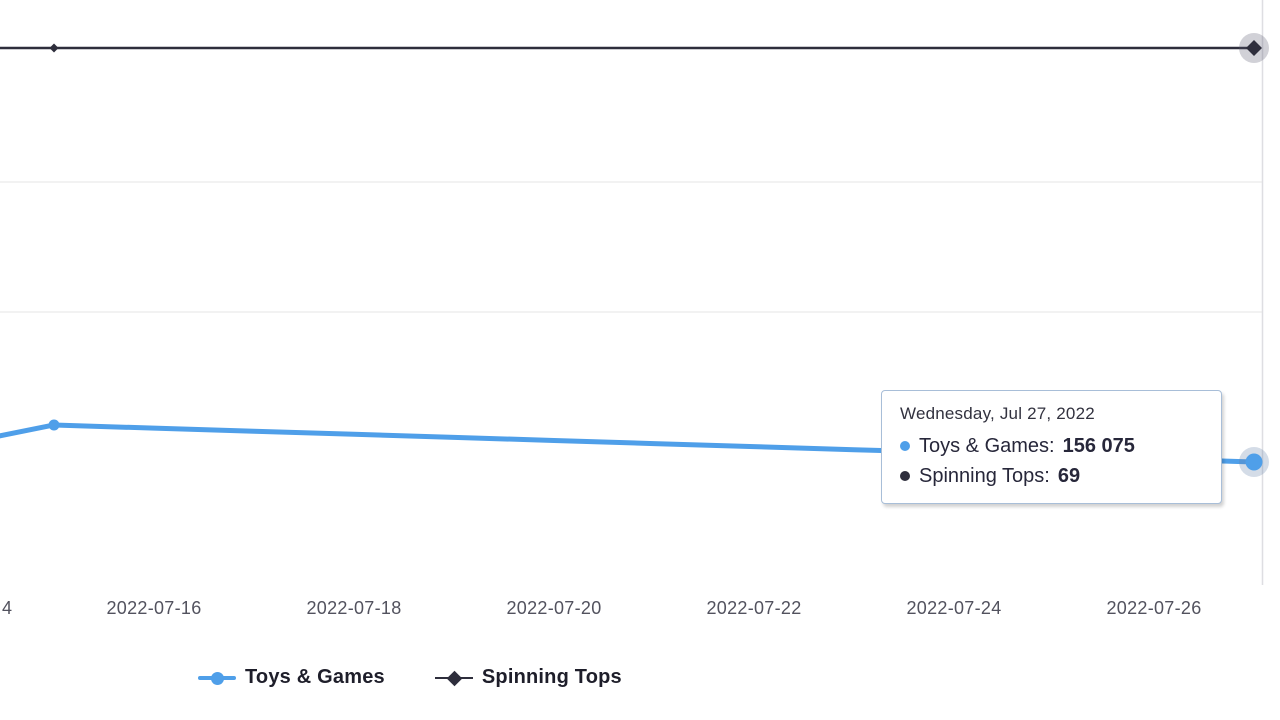 This screenshot has height=720, width=1280. Describe the element at coordinates (1154, 608) in the screenshot. I see `x-axis-label: 2022-07-26` at that location.